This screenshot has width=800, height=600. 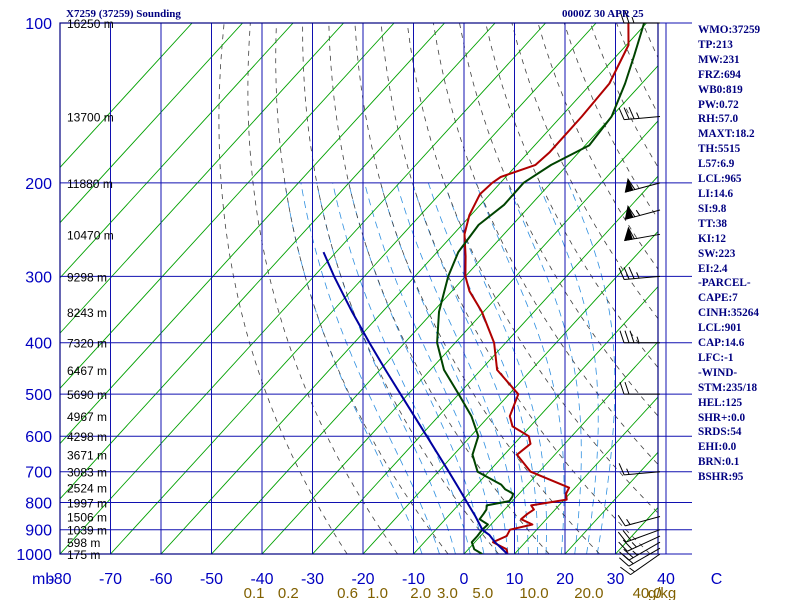 What do you see at coordinates (347, 592) in the screenshot?
I see `mixing-ratio-label: 0.6` at bounding box center [347, 592].